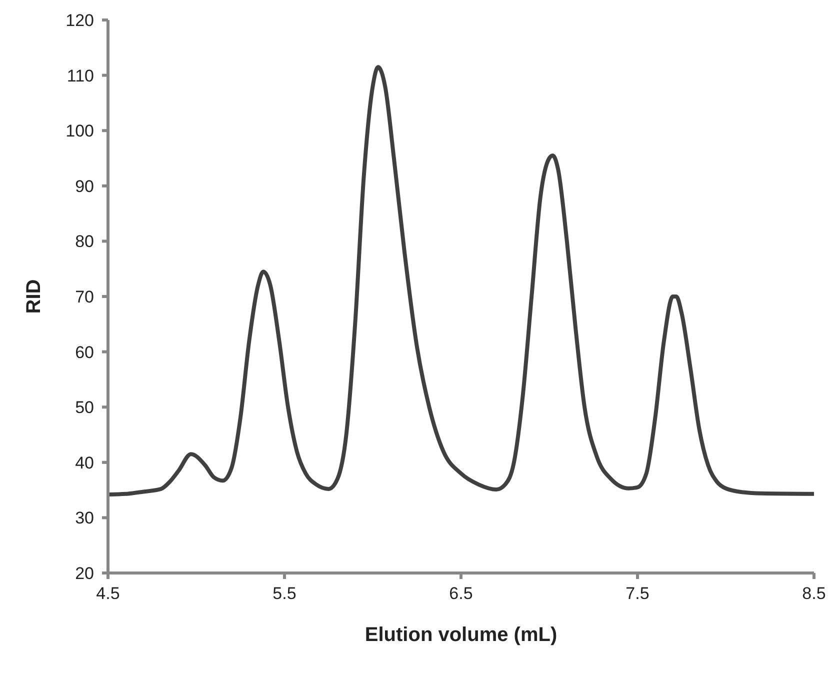  Describe the element at coordinates (84, 518) in the screenshot. I see `y-tick-label: 30` at that location.